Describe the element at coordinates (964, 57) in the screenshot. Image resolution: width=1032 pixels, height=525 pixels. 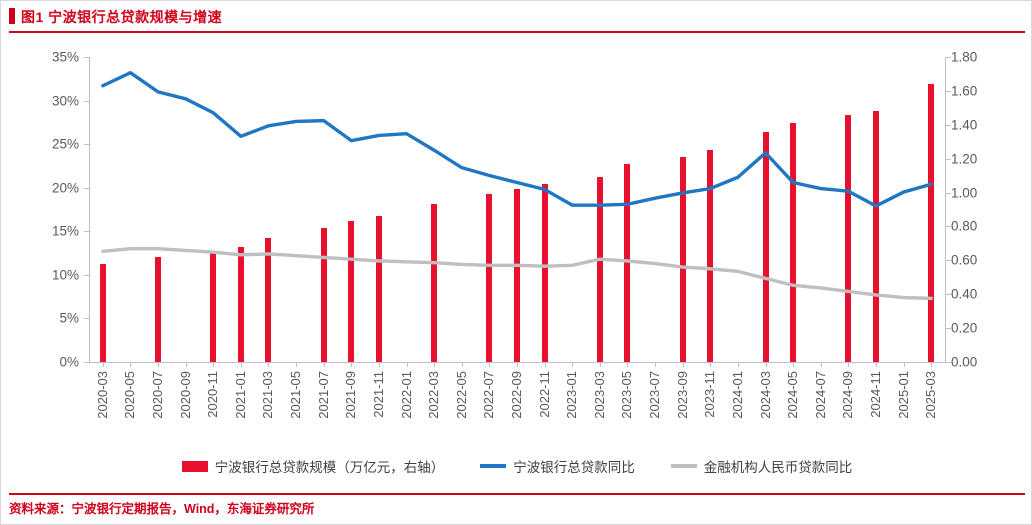
I see `right-axis-label: 1.80` at that location.